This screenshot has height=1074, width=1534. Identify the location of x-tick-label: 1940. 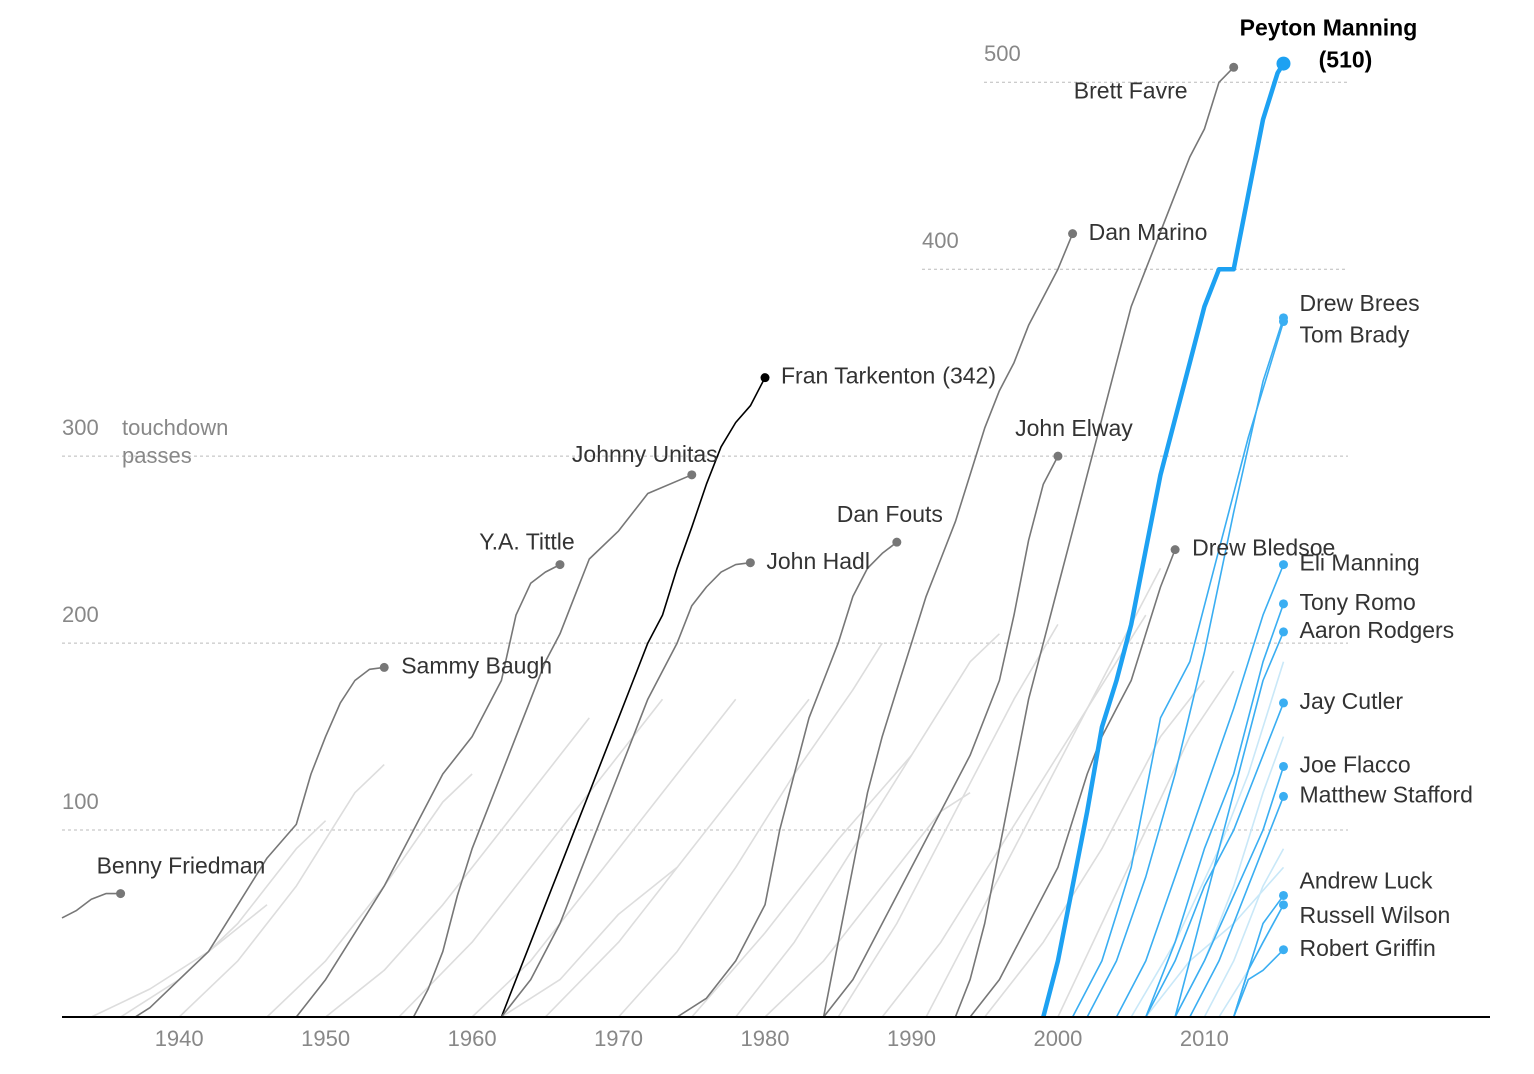
(179, 1038).